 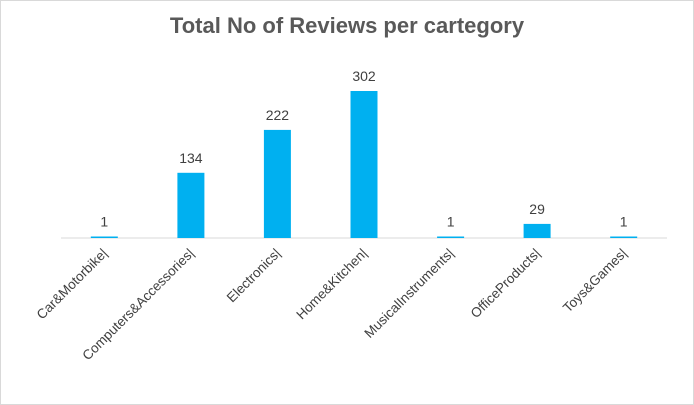 I want to click on x-tick-label-3: Home&Kitchen|, so click(x=331, y=284).